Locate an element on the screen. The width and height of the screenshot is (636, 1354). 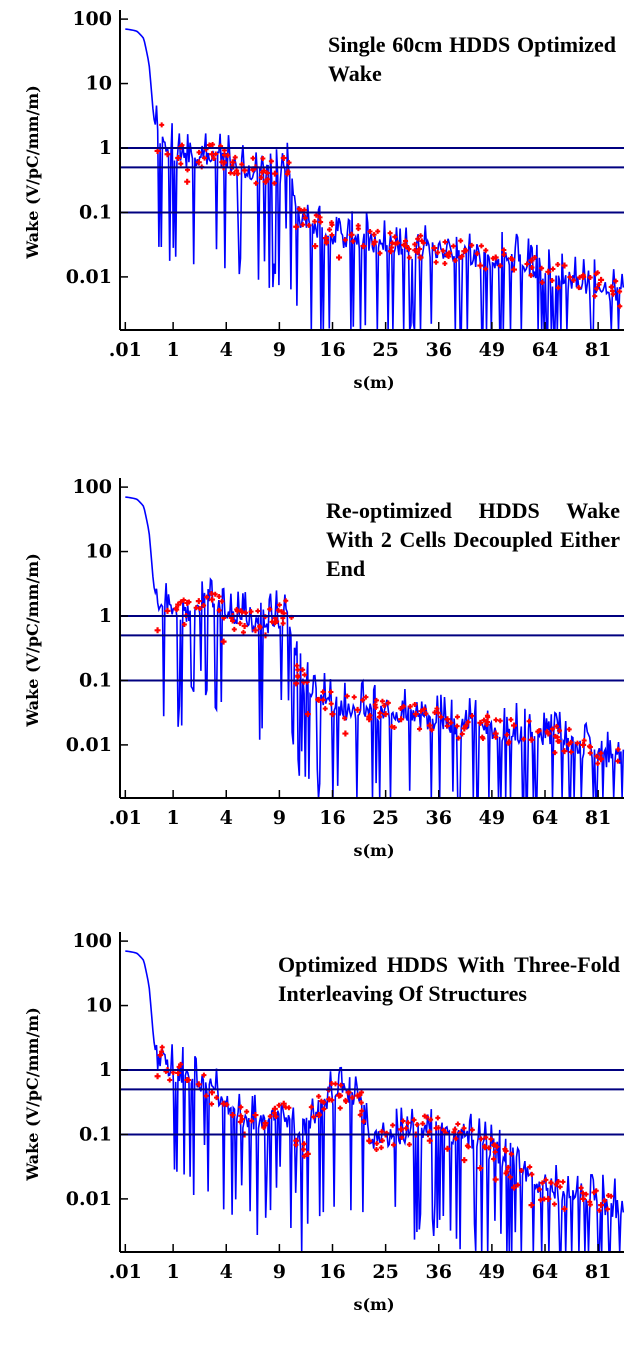
x-tick-label: 25 is located at coordinates (385, 818).